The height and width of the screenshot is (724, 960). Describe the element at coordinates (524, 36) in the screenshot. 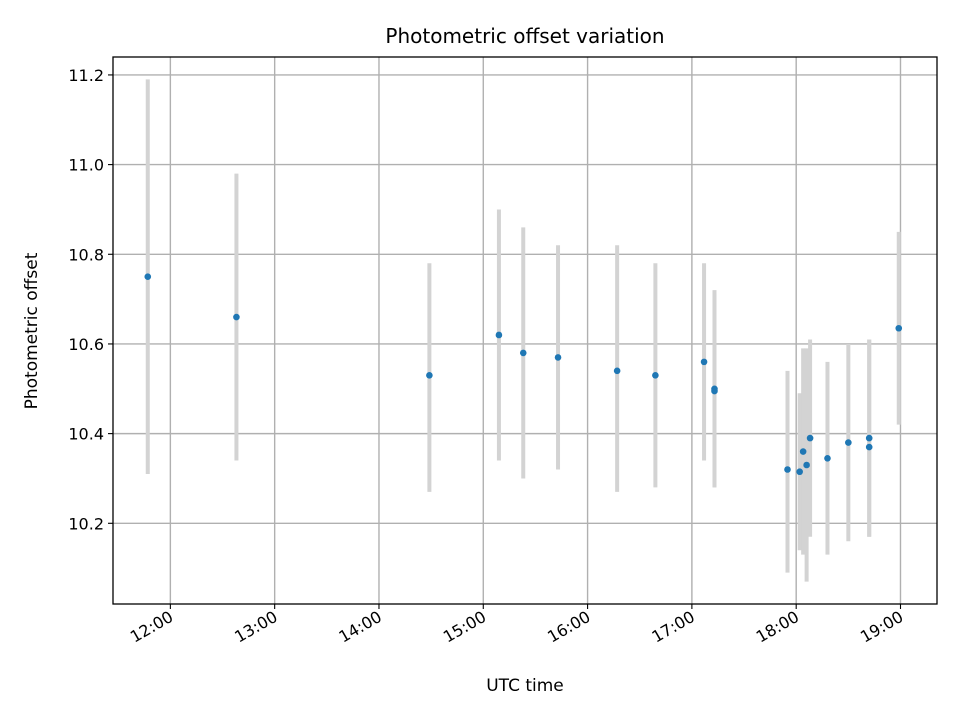

I see `chart-title: Photometric offset variation` at that location.